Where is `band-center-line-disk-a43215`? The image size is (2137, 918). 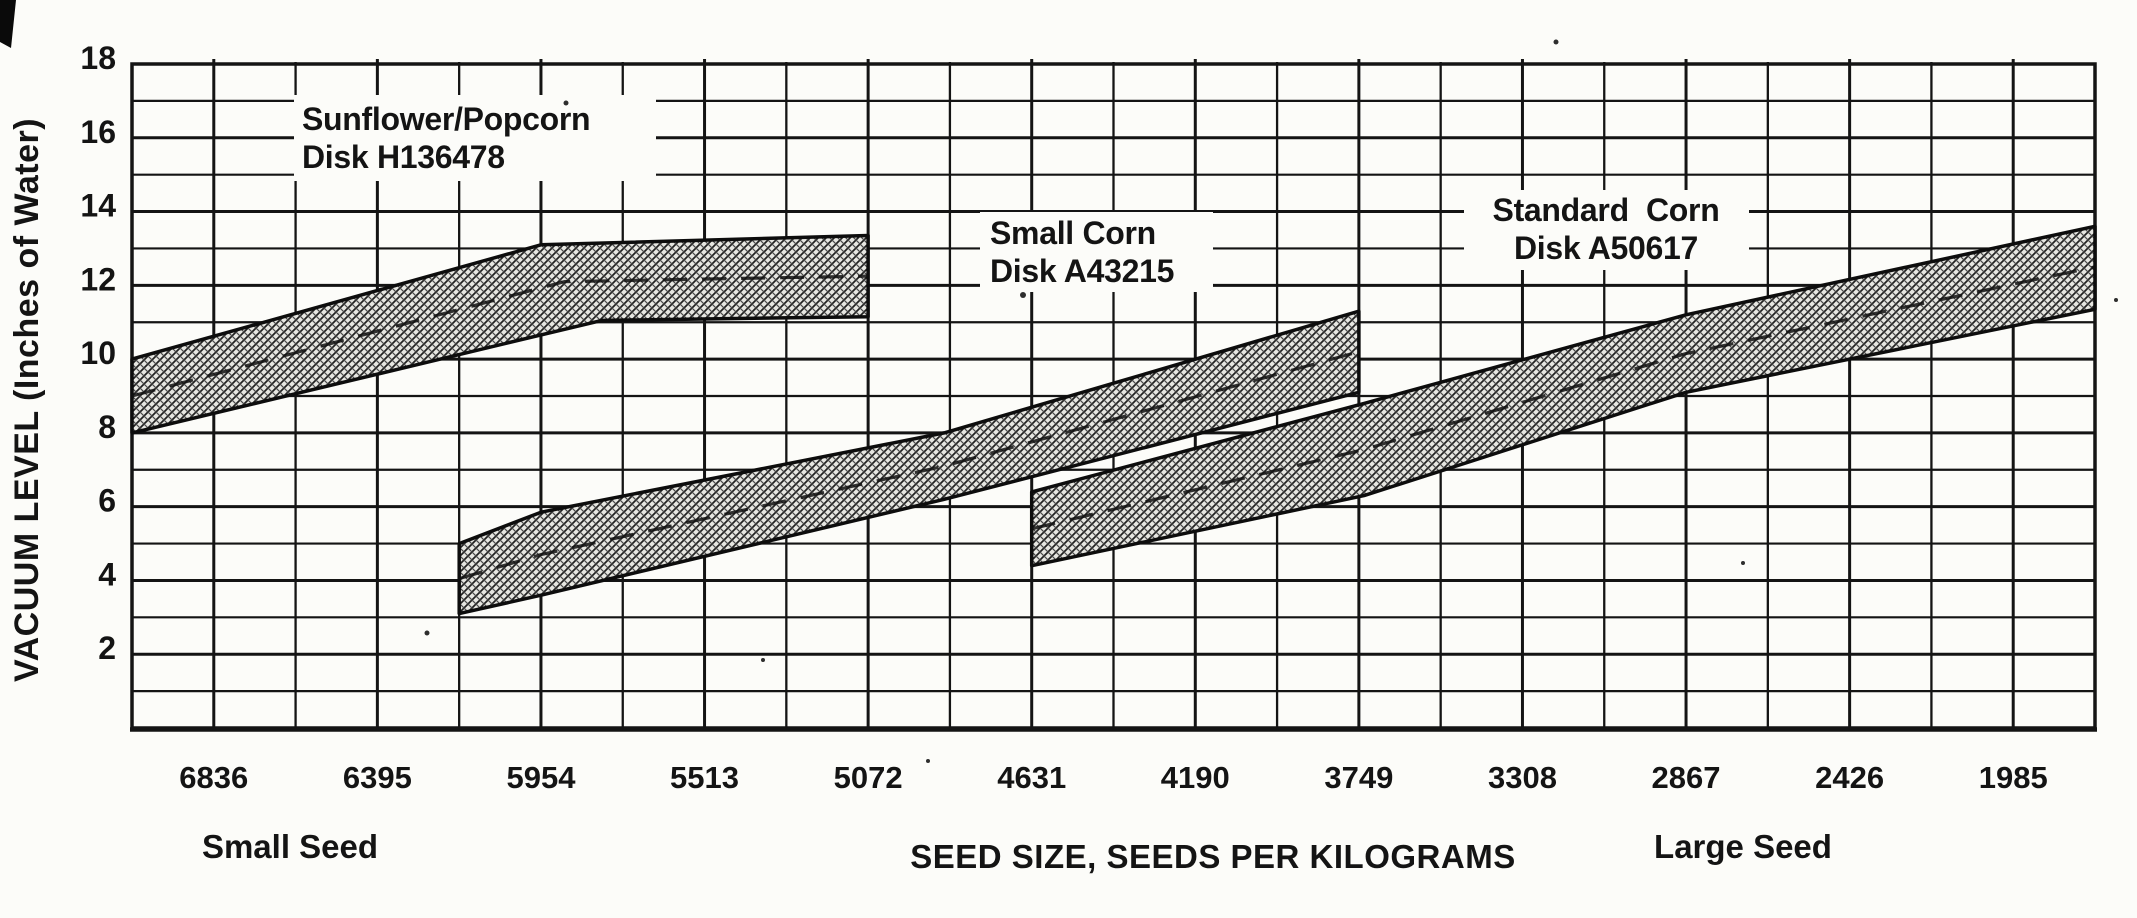
band-center-line-disk-a43215 is located at coordinates (909, 465).